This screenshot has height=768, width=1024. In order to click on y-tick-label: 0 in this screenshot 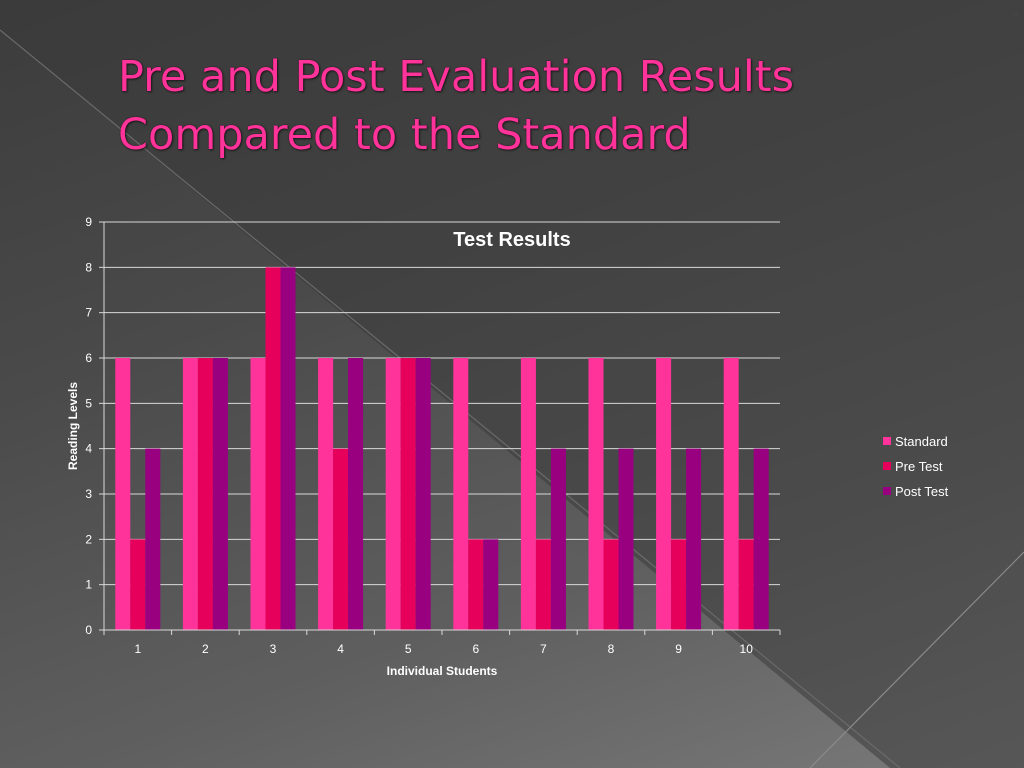, I will do `click(88, 630)`.